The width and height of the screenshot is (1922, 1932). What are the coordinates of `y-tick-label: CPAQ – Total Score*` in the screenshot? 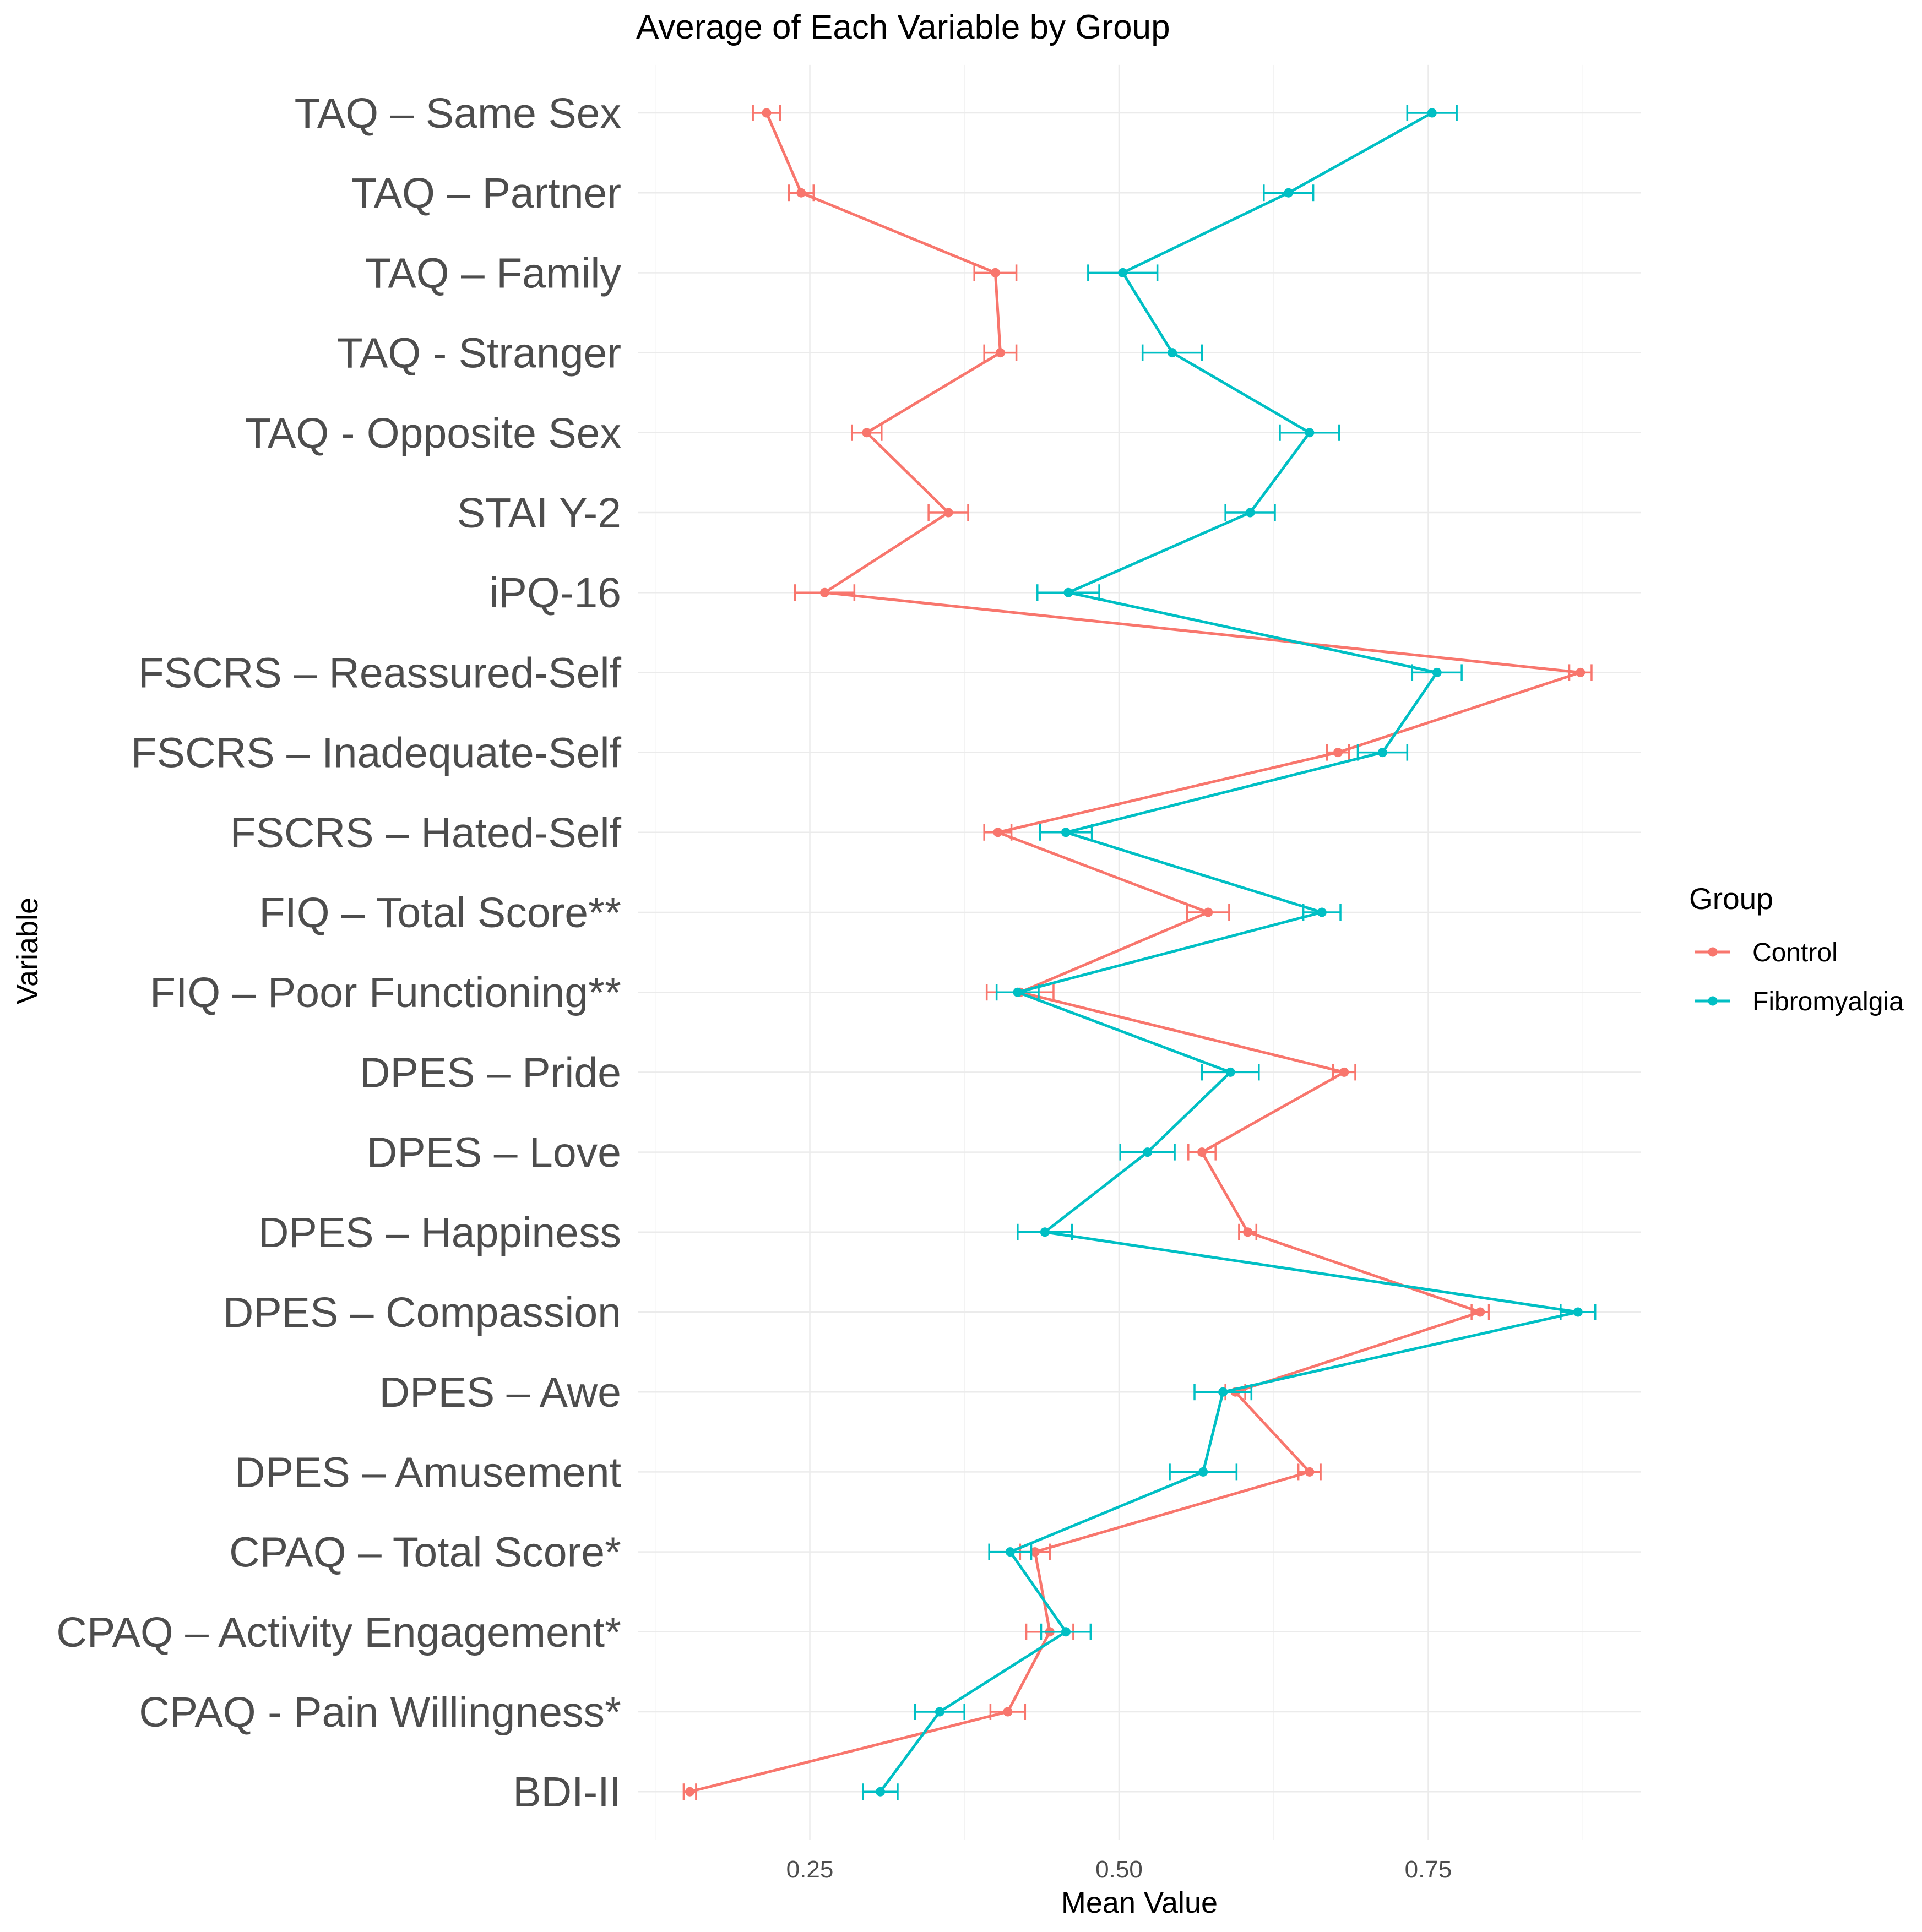 It's located at (425, 1552).